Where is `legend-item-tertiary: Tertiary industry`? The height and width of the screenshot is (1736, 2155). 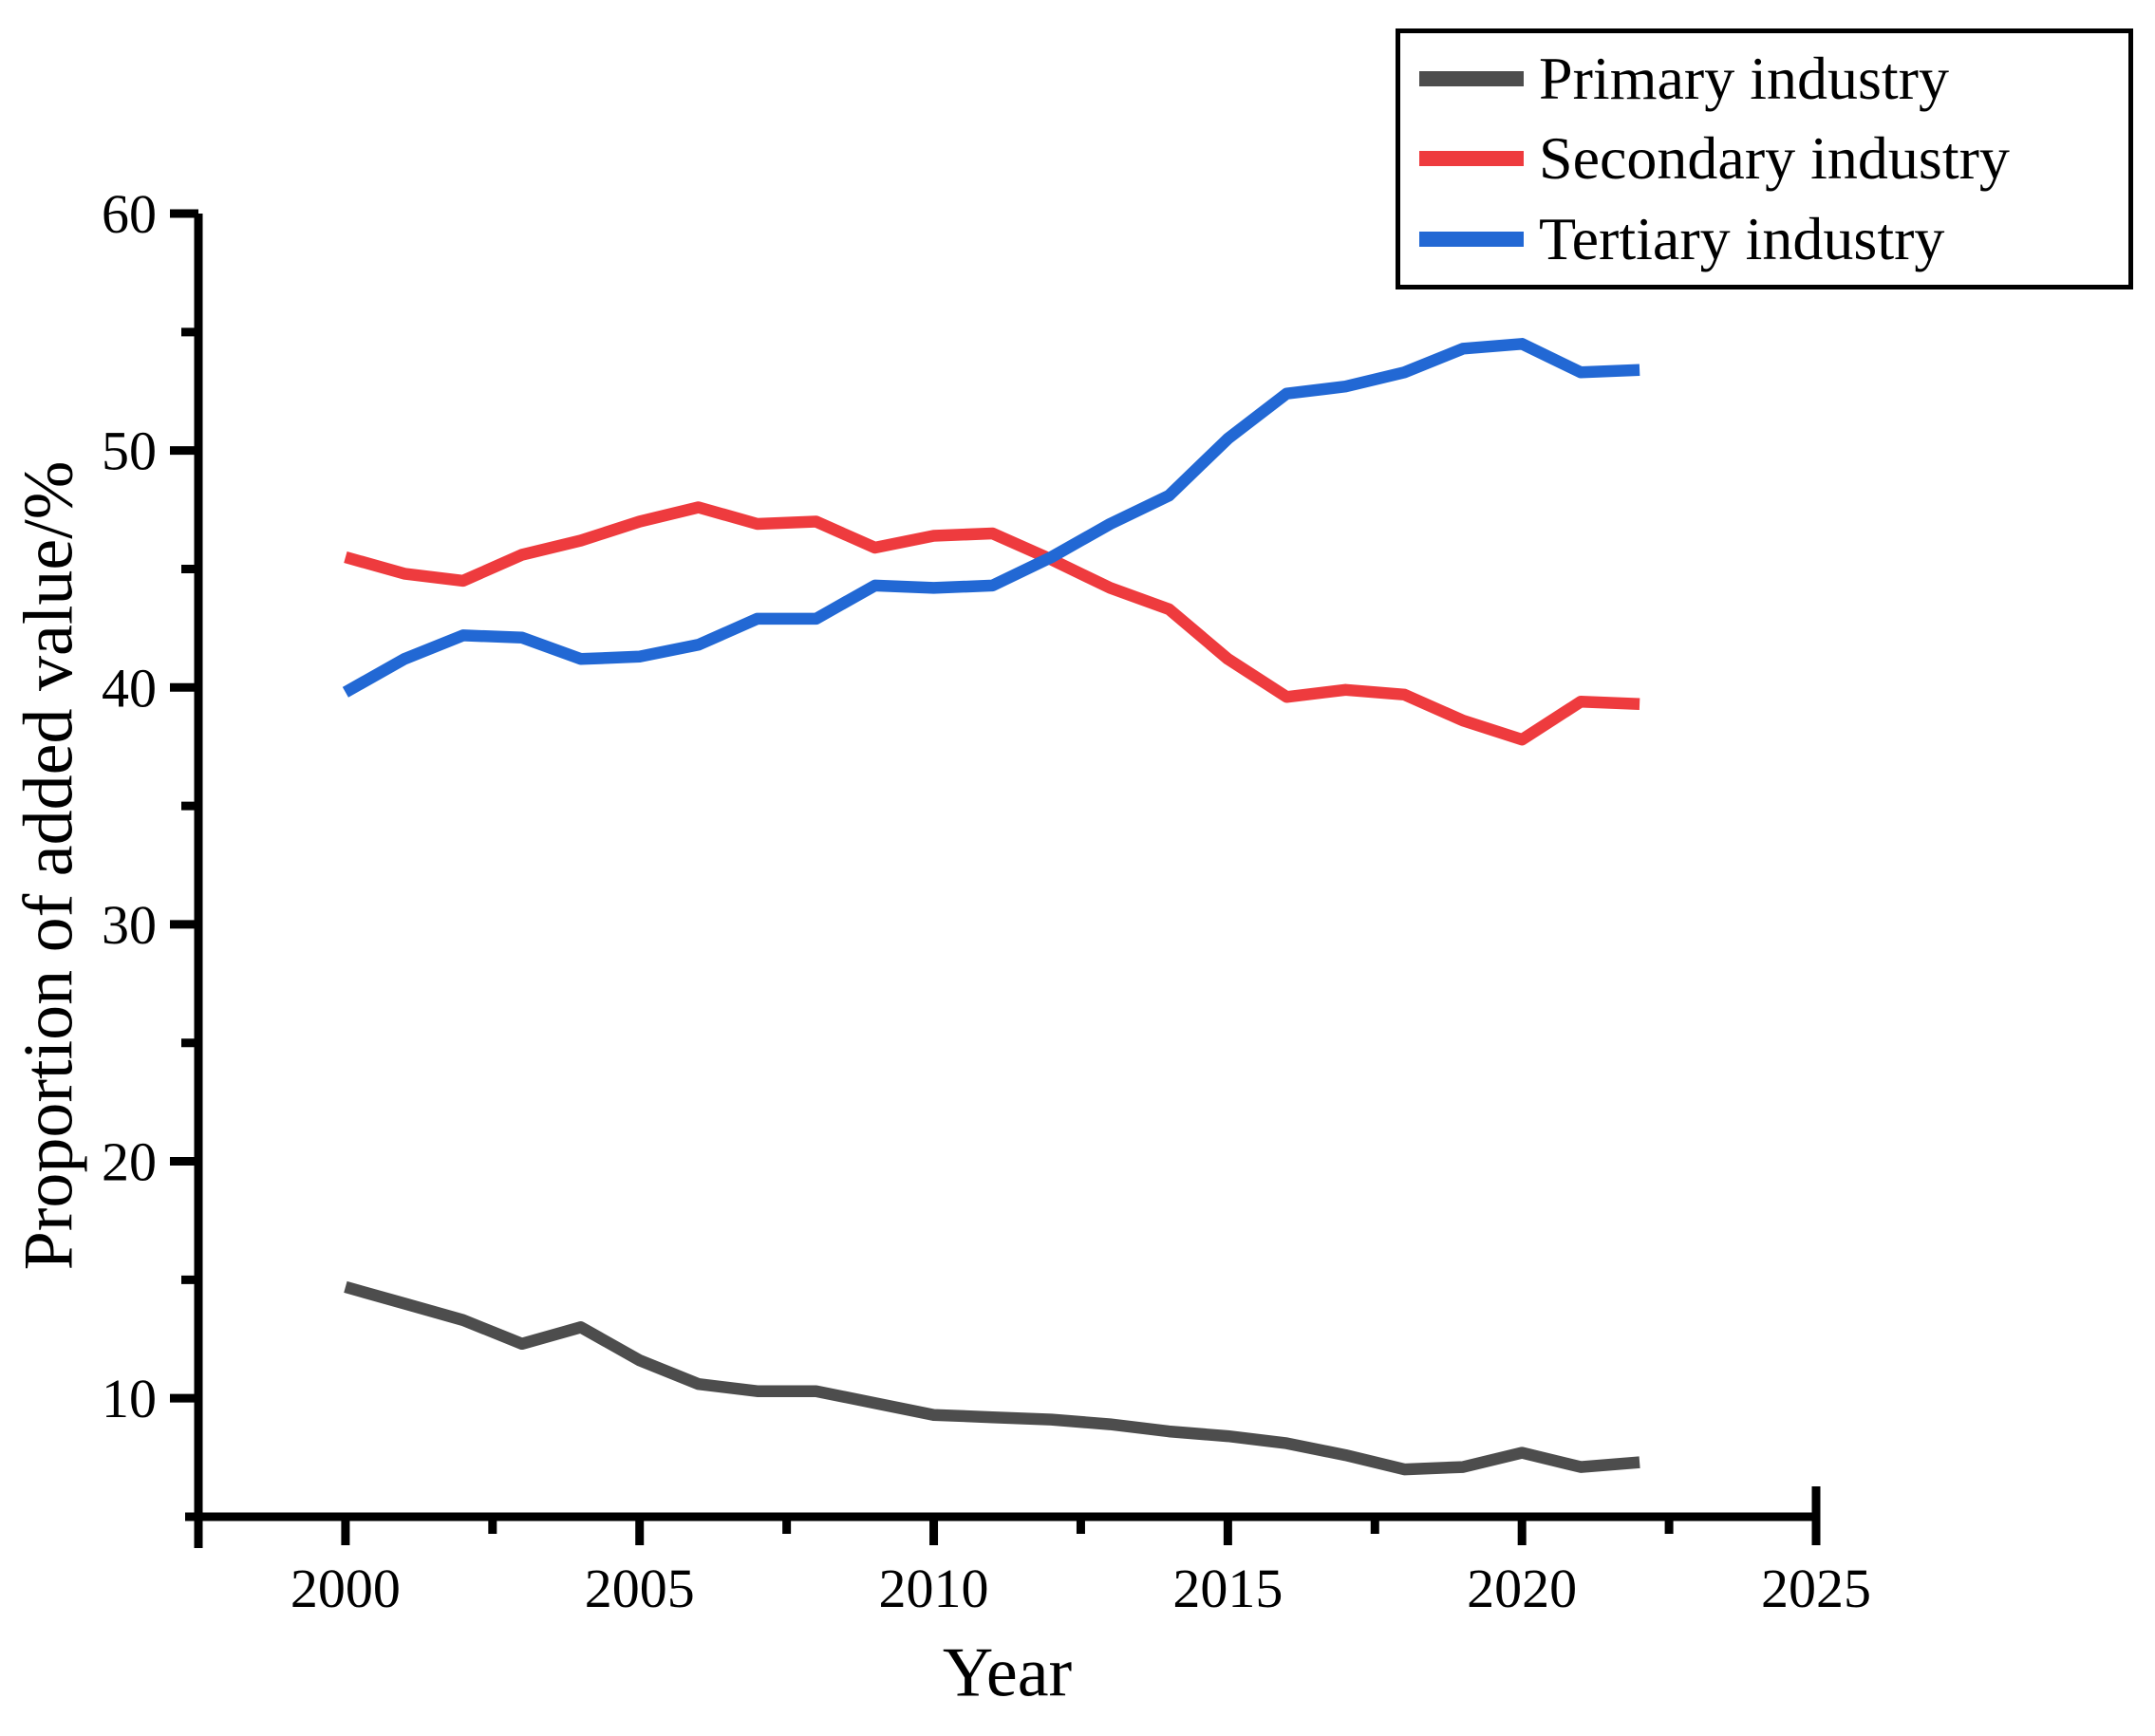
legend-item-tertiary: Tertiary industry is located at coordinates (1764, 238).